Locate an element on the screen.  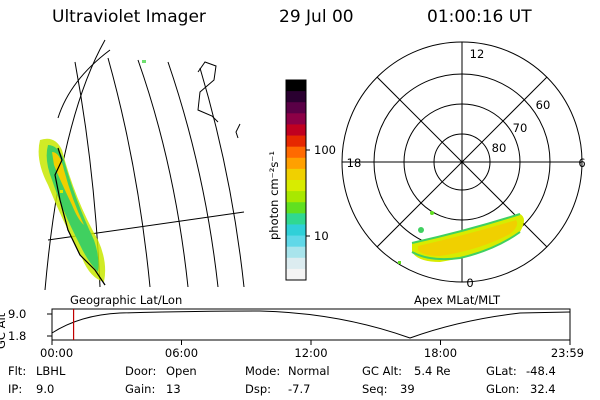
altitude-curve is located at coordinates (311, 324).